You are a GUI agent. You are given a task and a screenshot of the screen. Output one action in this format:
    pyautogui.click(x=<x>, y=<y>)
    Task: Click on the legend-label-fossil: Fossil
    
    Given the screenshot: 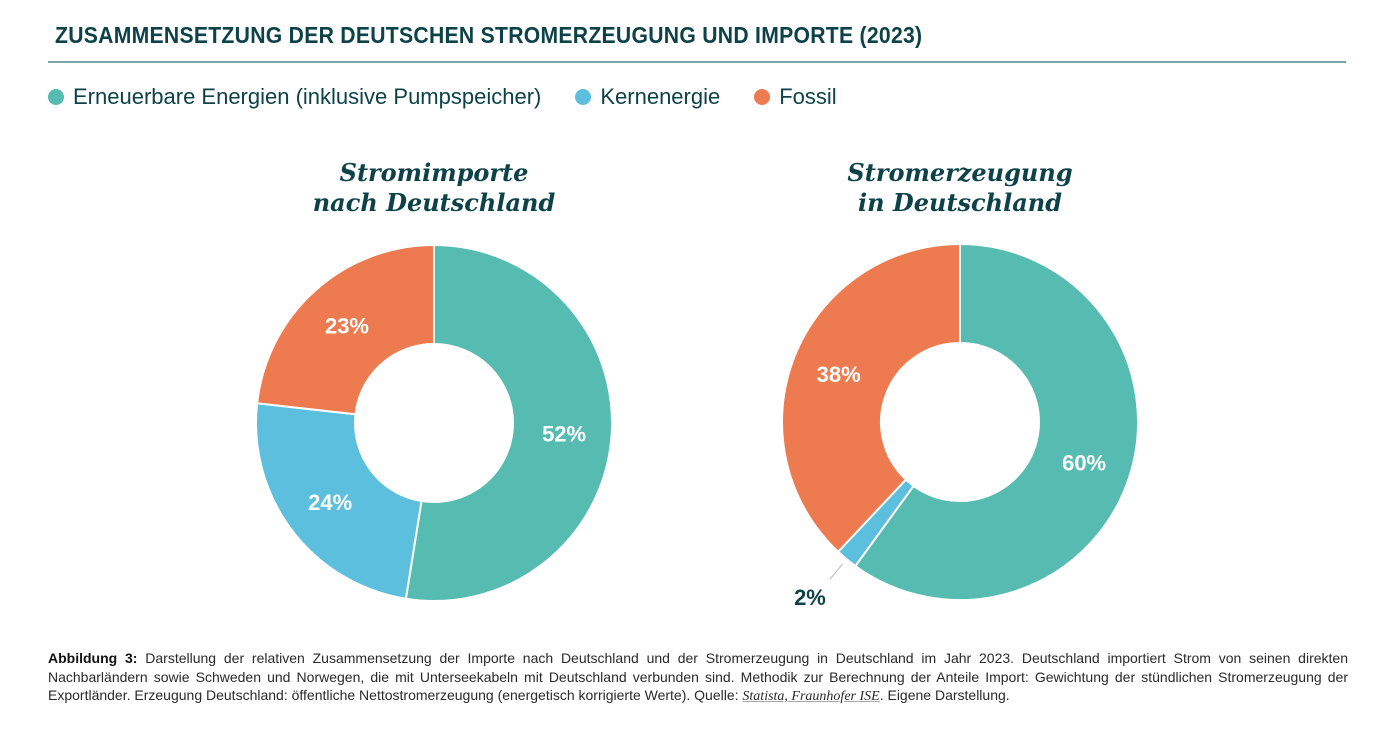 What is the action you would take?
    pyautogui.click(x=808, y=96)
    